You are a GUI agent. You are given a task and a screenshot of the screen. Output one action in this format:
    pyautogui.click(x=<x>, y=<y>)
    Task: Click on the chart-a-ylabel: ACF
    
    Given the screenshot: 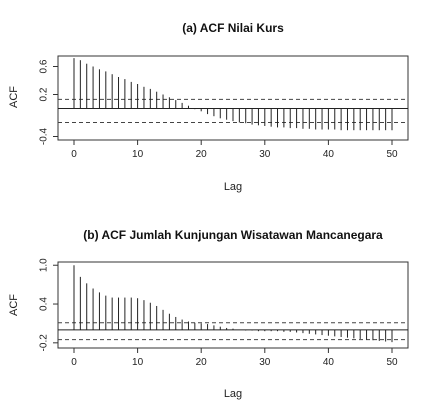 What is the action you would take?
    pyautogui.click(x=14, y=97)
    